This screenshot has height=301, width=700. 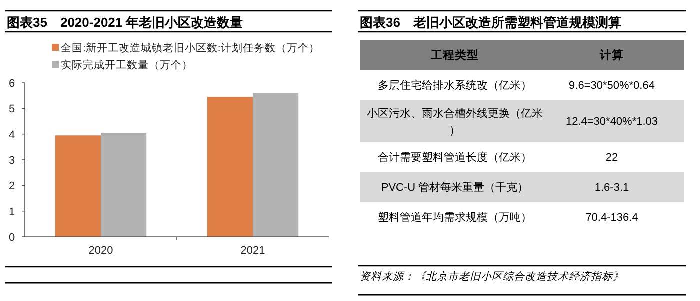 What do you see at coordinates (455, 85) in the screenshot?
I see `text: 多层住宅给排水系统改（亿米）` at bounding box center [455, 85].